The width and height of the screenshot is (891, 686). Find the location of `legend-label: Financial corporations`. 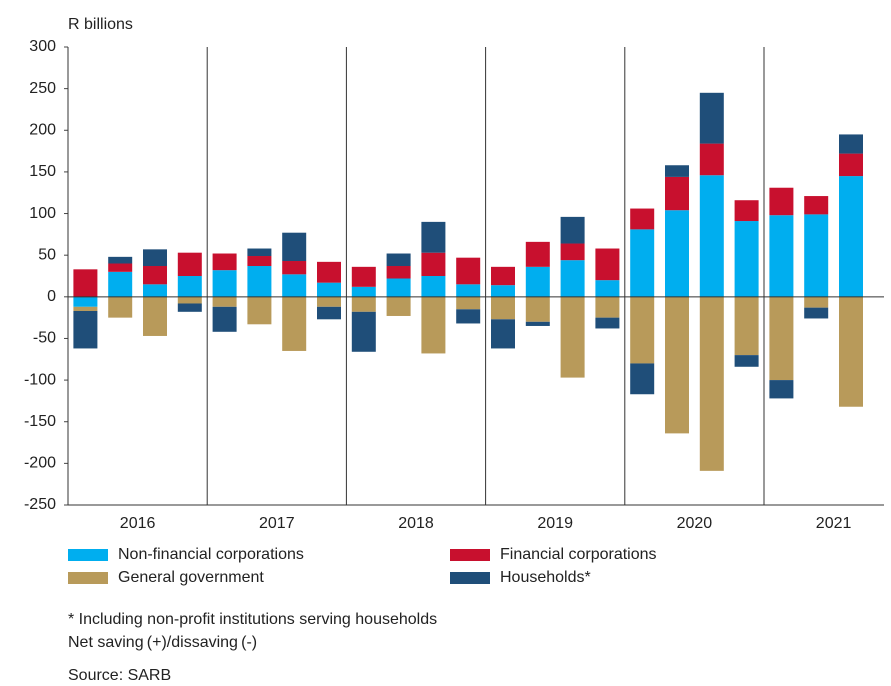

legend-label: Financial corporations is located at coordinates (578, 554).